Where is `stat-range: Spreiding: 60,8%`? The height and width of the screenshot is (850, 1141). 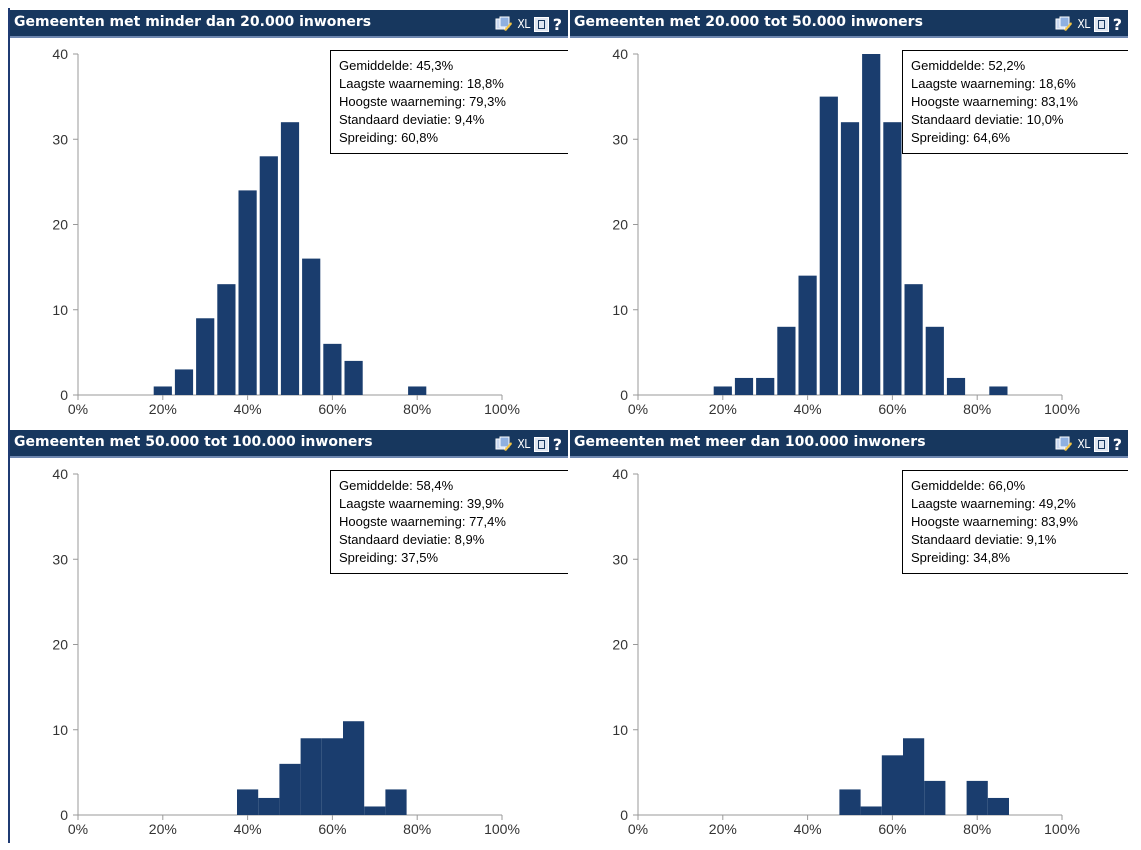 stat-range: Spreiding: 60,8% is located at coordinates (389, 137).